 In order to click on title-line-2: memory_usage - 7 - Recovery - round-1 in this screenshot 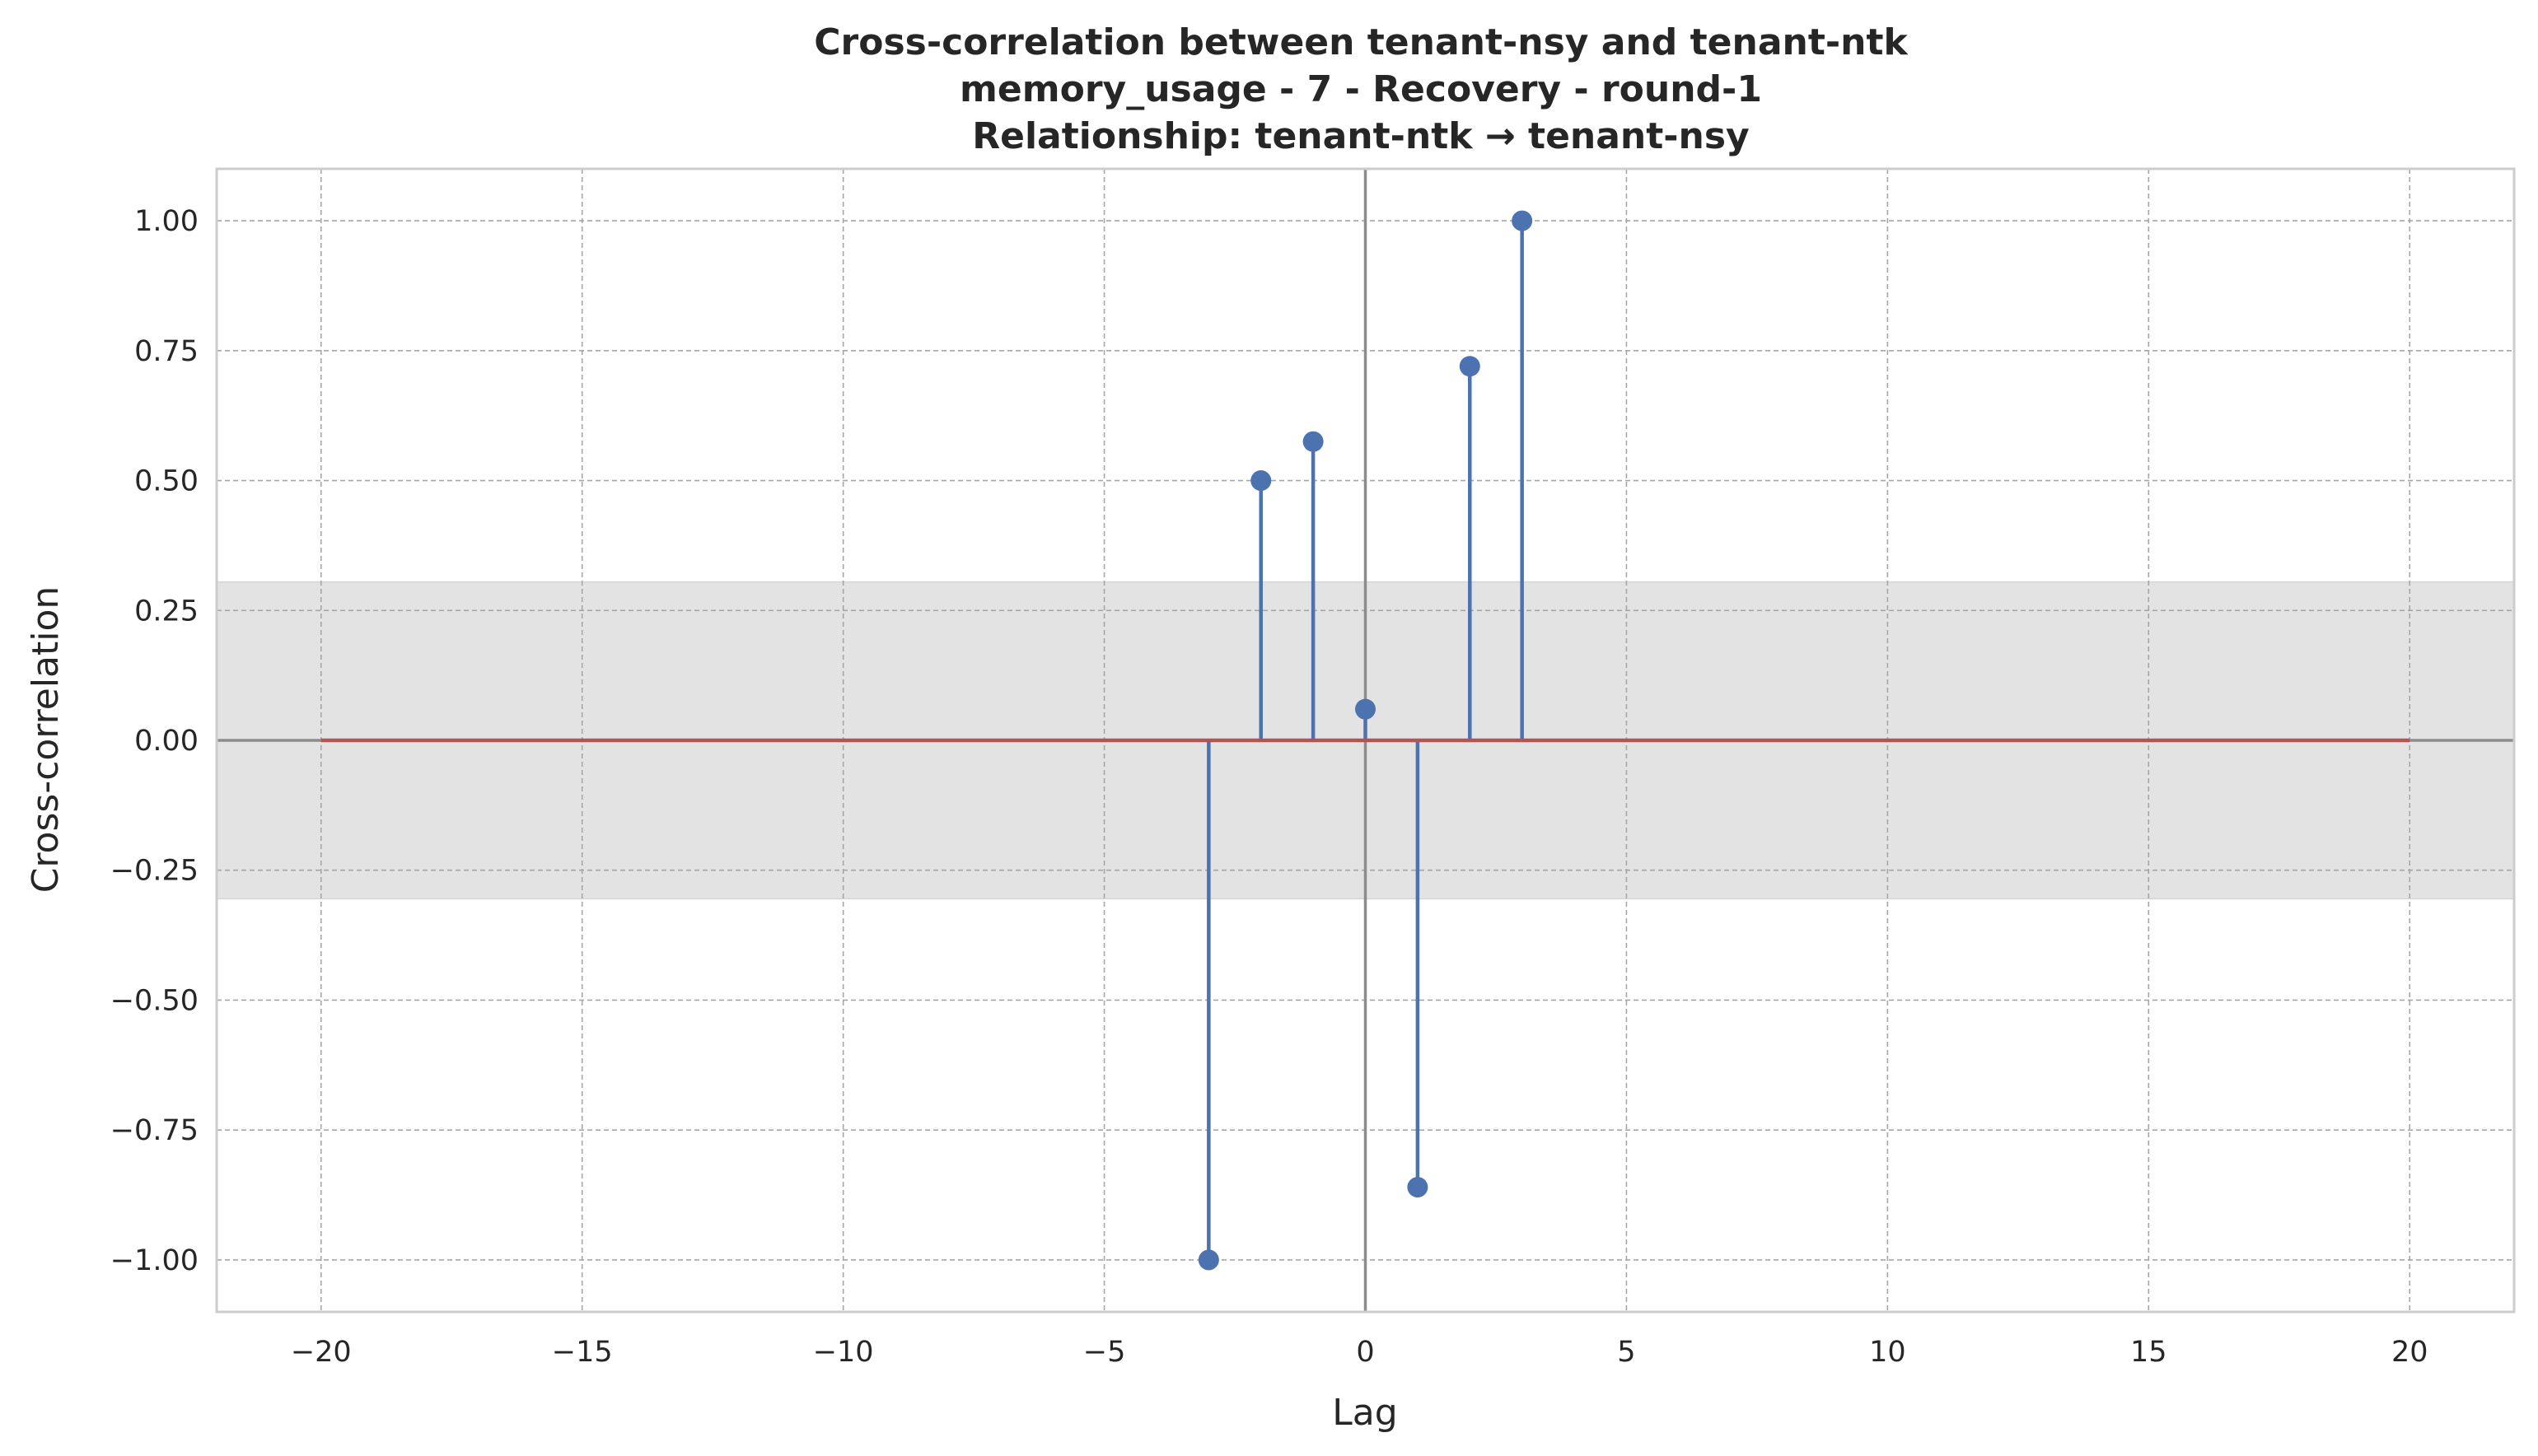, I will do `click(1361, 89)`.